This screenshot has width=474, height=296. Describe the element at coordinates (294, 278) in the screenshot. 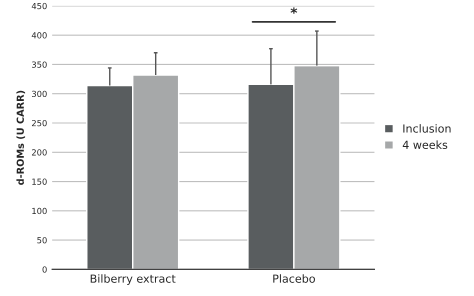

I see `x-tick-label: Placebo` at that location.